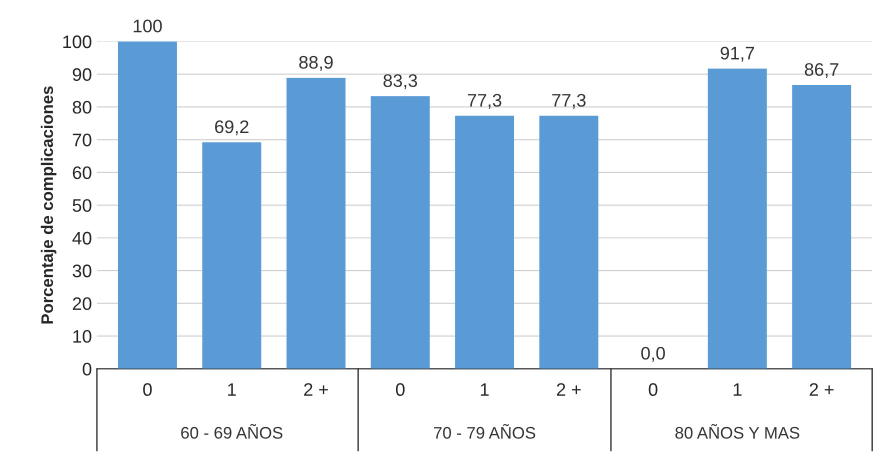  I want to click on data-label: 83,3, so click(400, 82).